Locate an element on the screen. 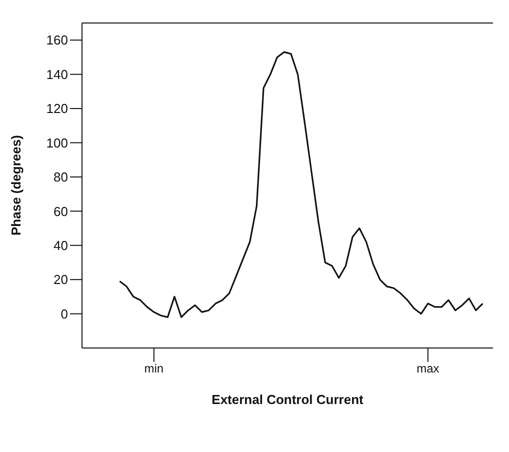 The image size is (509, 452). y-tick-label: 80 is located at coordinates (61, 177).